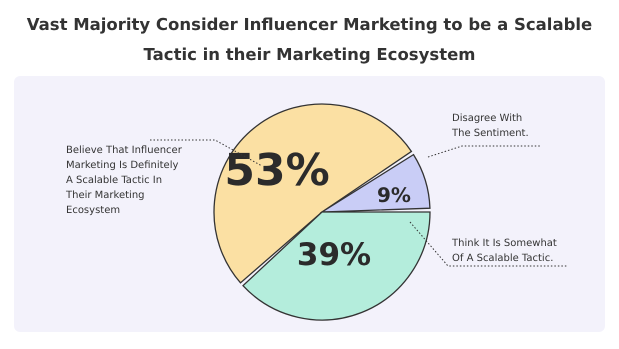  I want to click on data-label: 53%, so click(277, 170).